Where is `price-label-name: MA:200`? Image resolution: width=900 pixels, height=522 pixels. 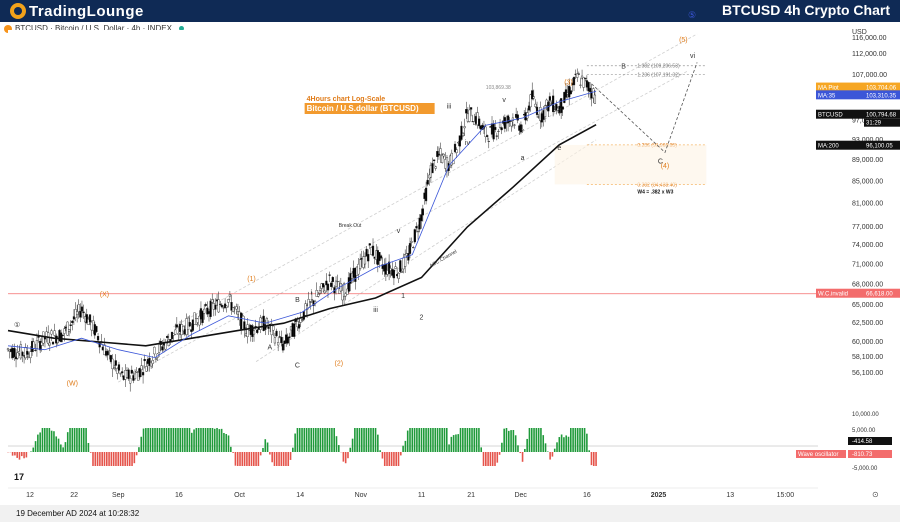 price-label-name: MA:200 is located at coordinates (828, 147).